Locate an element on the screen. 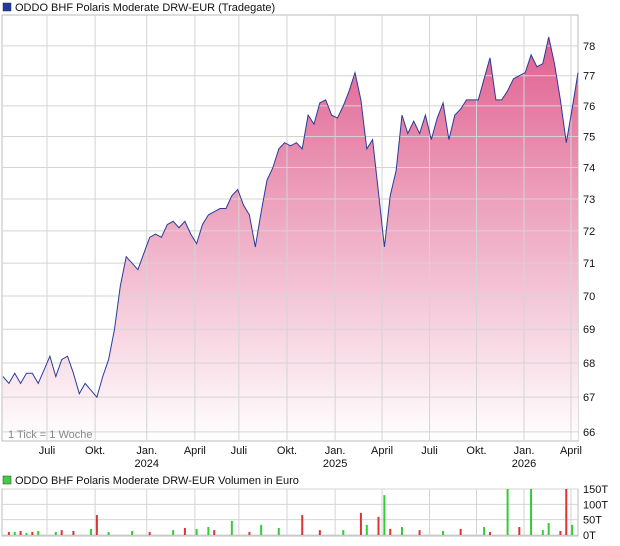 This screenshot has width=620, height=546. y-tick-label: 67 is located at coordinates (589, 398).